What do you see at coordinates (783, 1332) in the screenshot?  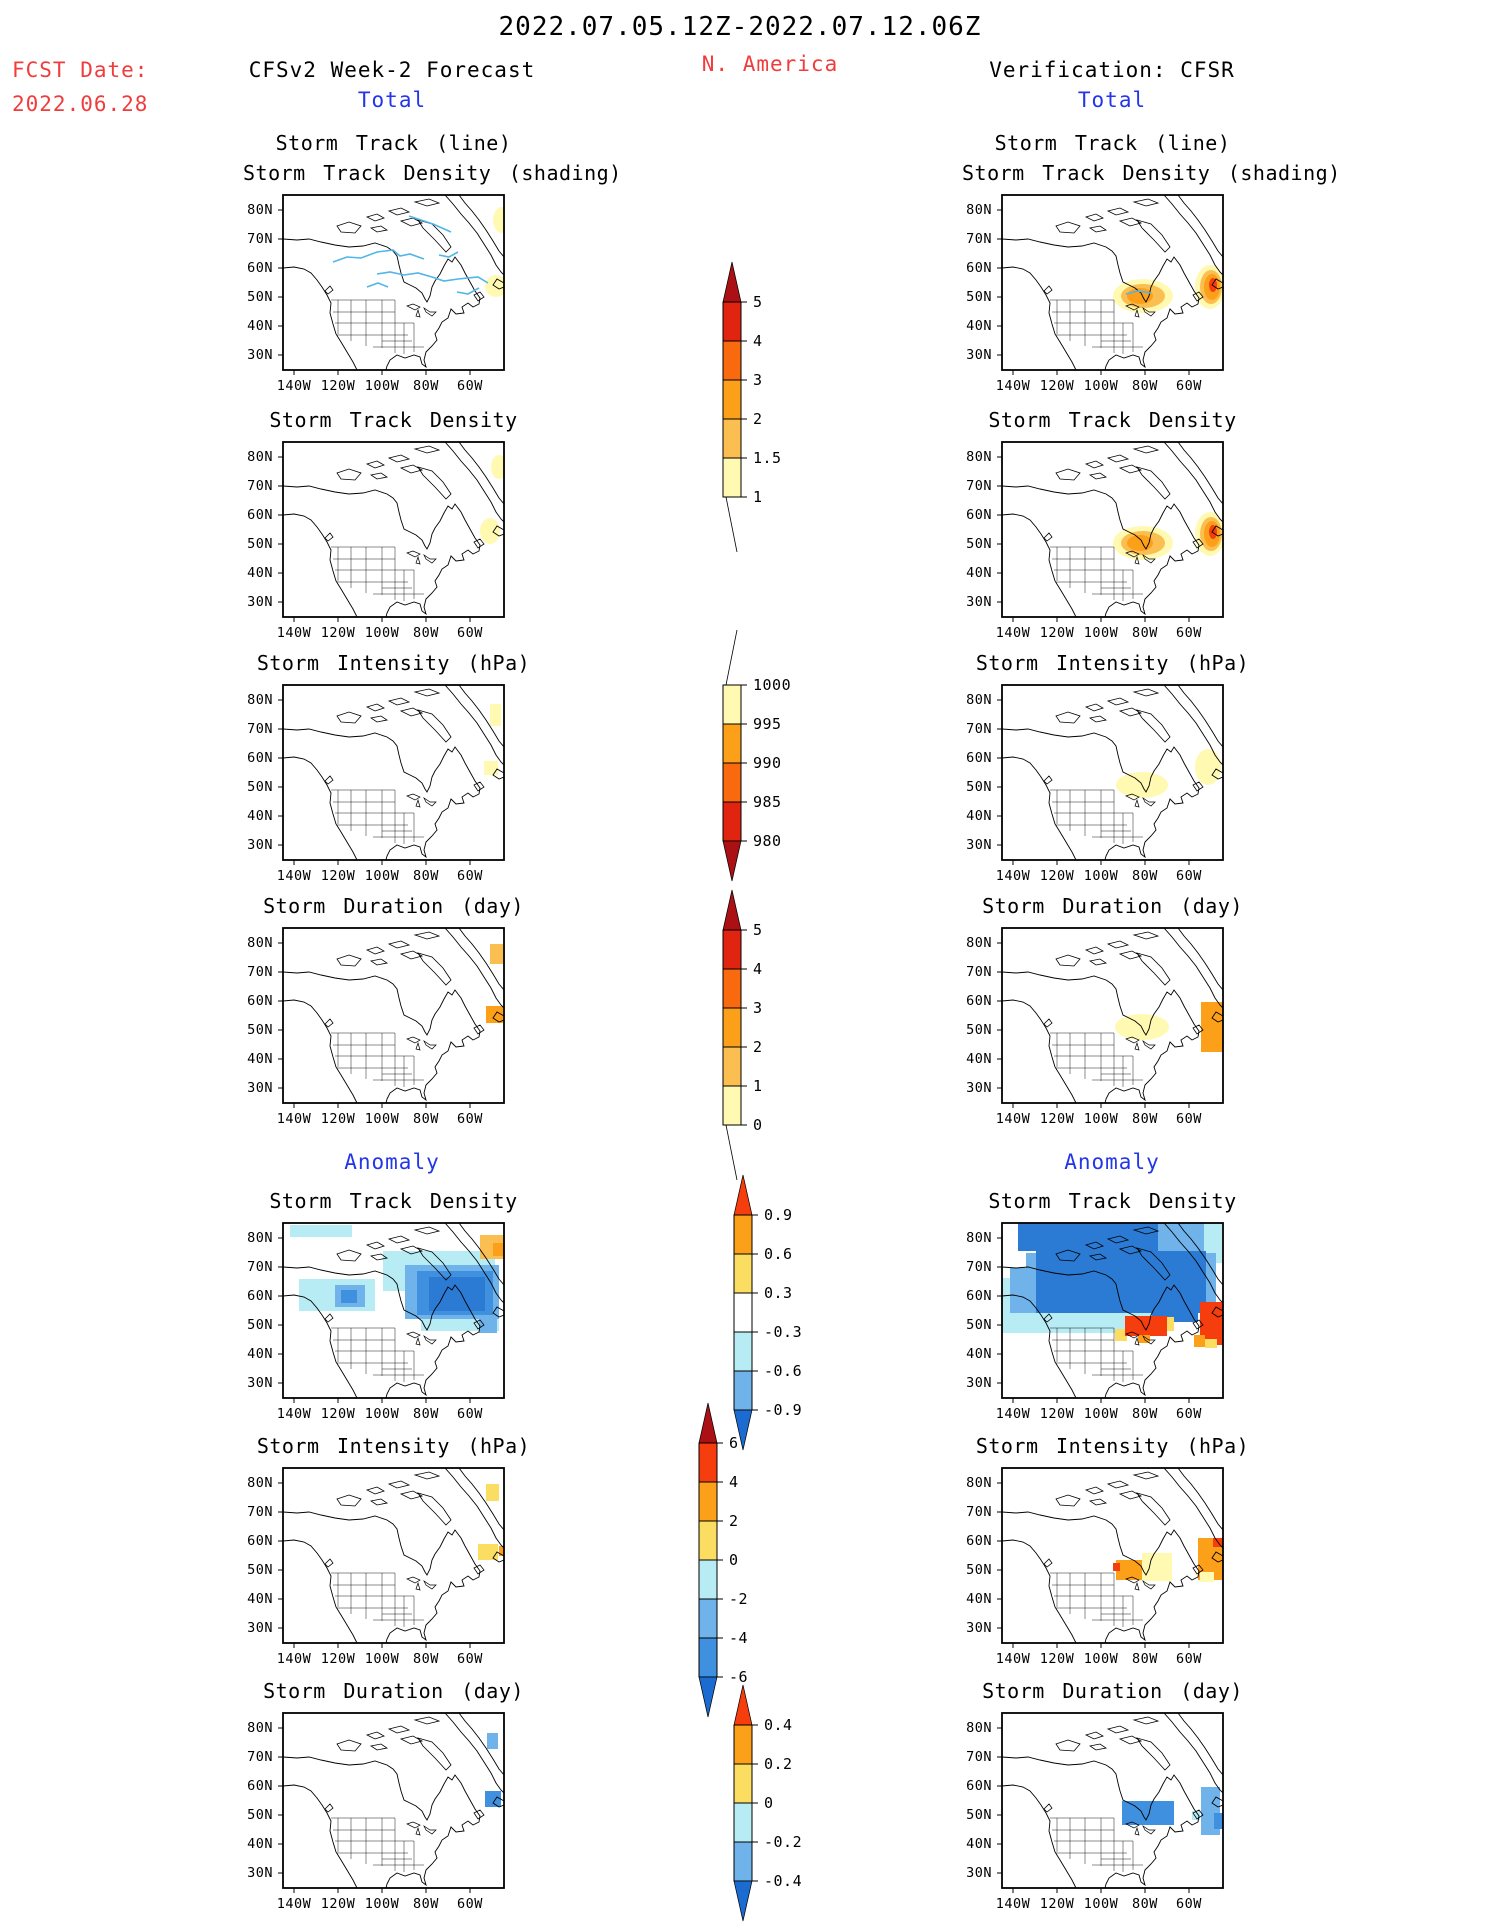 I see `colorbar-tick-label: -0.3` at bounding box center [783, 1332].